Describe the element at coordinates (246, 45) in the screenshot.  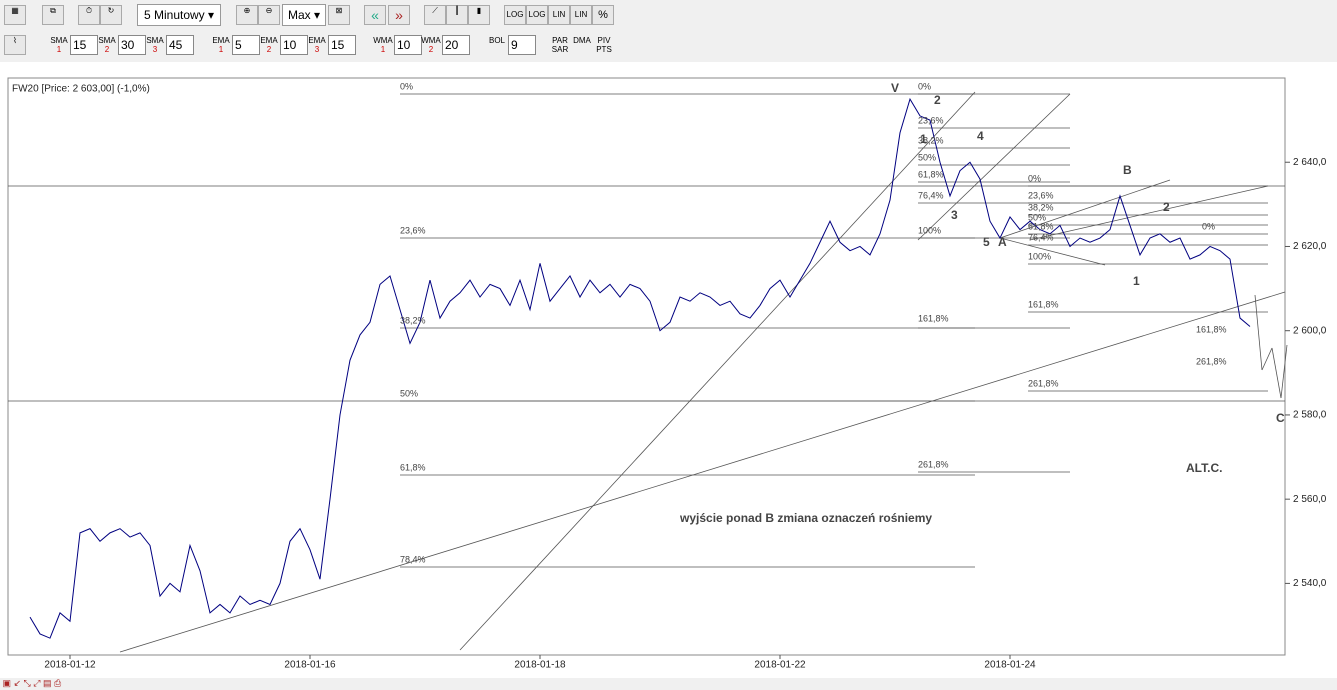
I see `indicator-input: 5` at that location.